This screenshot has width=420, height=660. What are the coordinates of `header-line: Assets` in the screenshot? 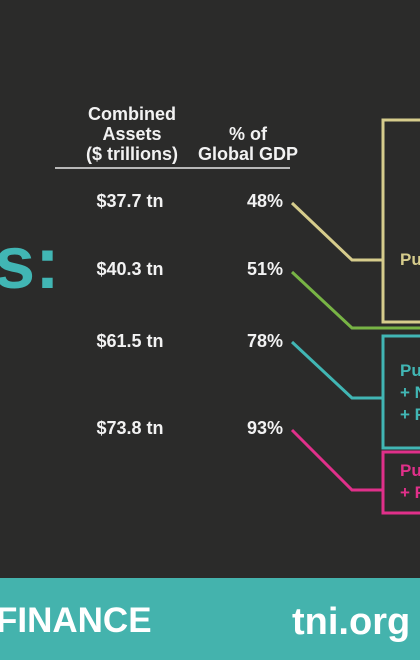 It's located at (131, 134).